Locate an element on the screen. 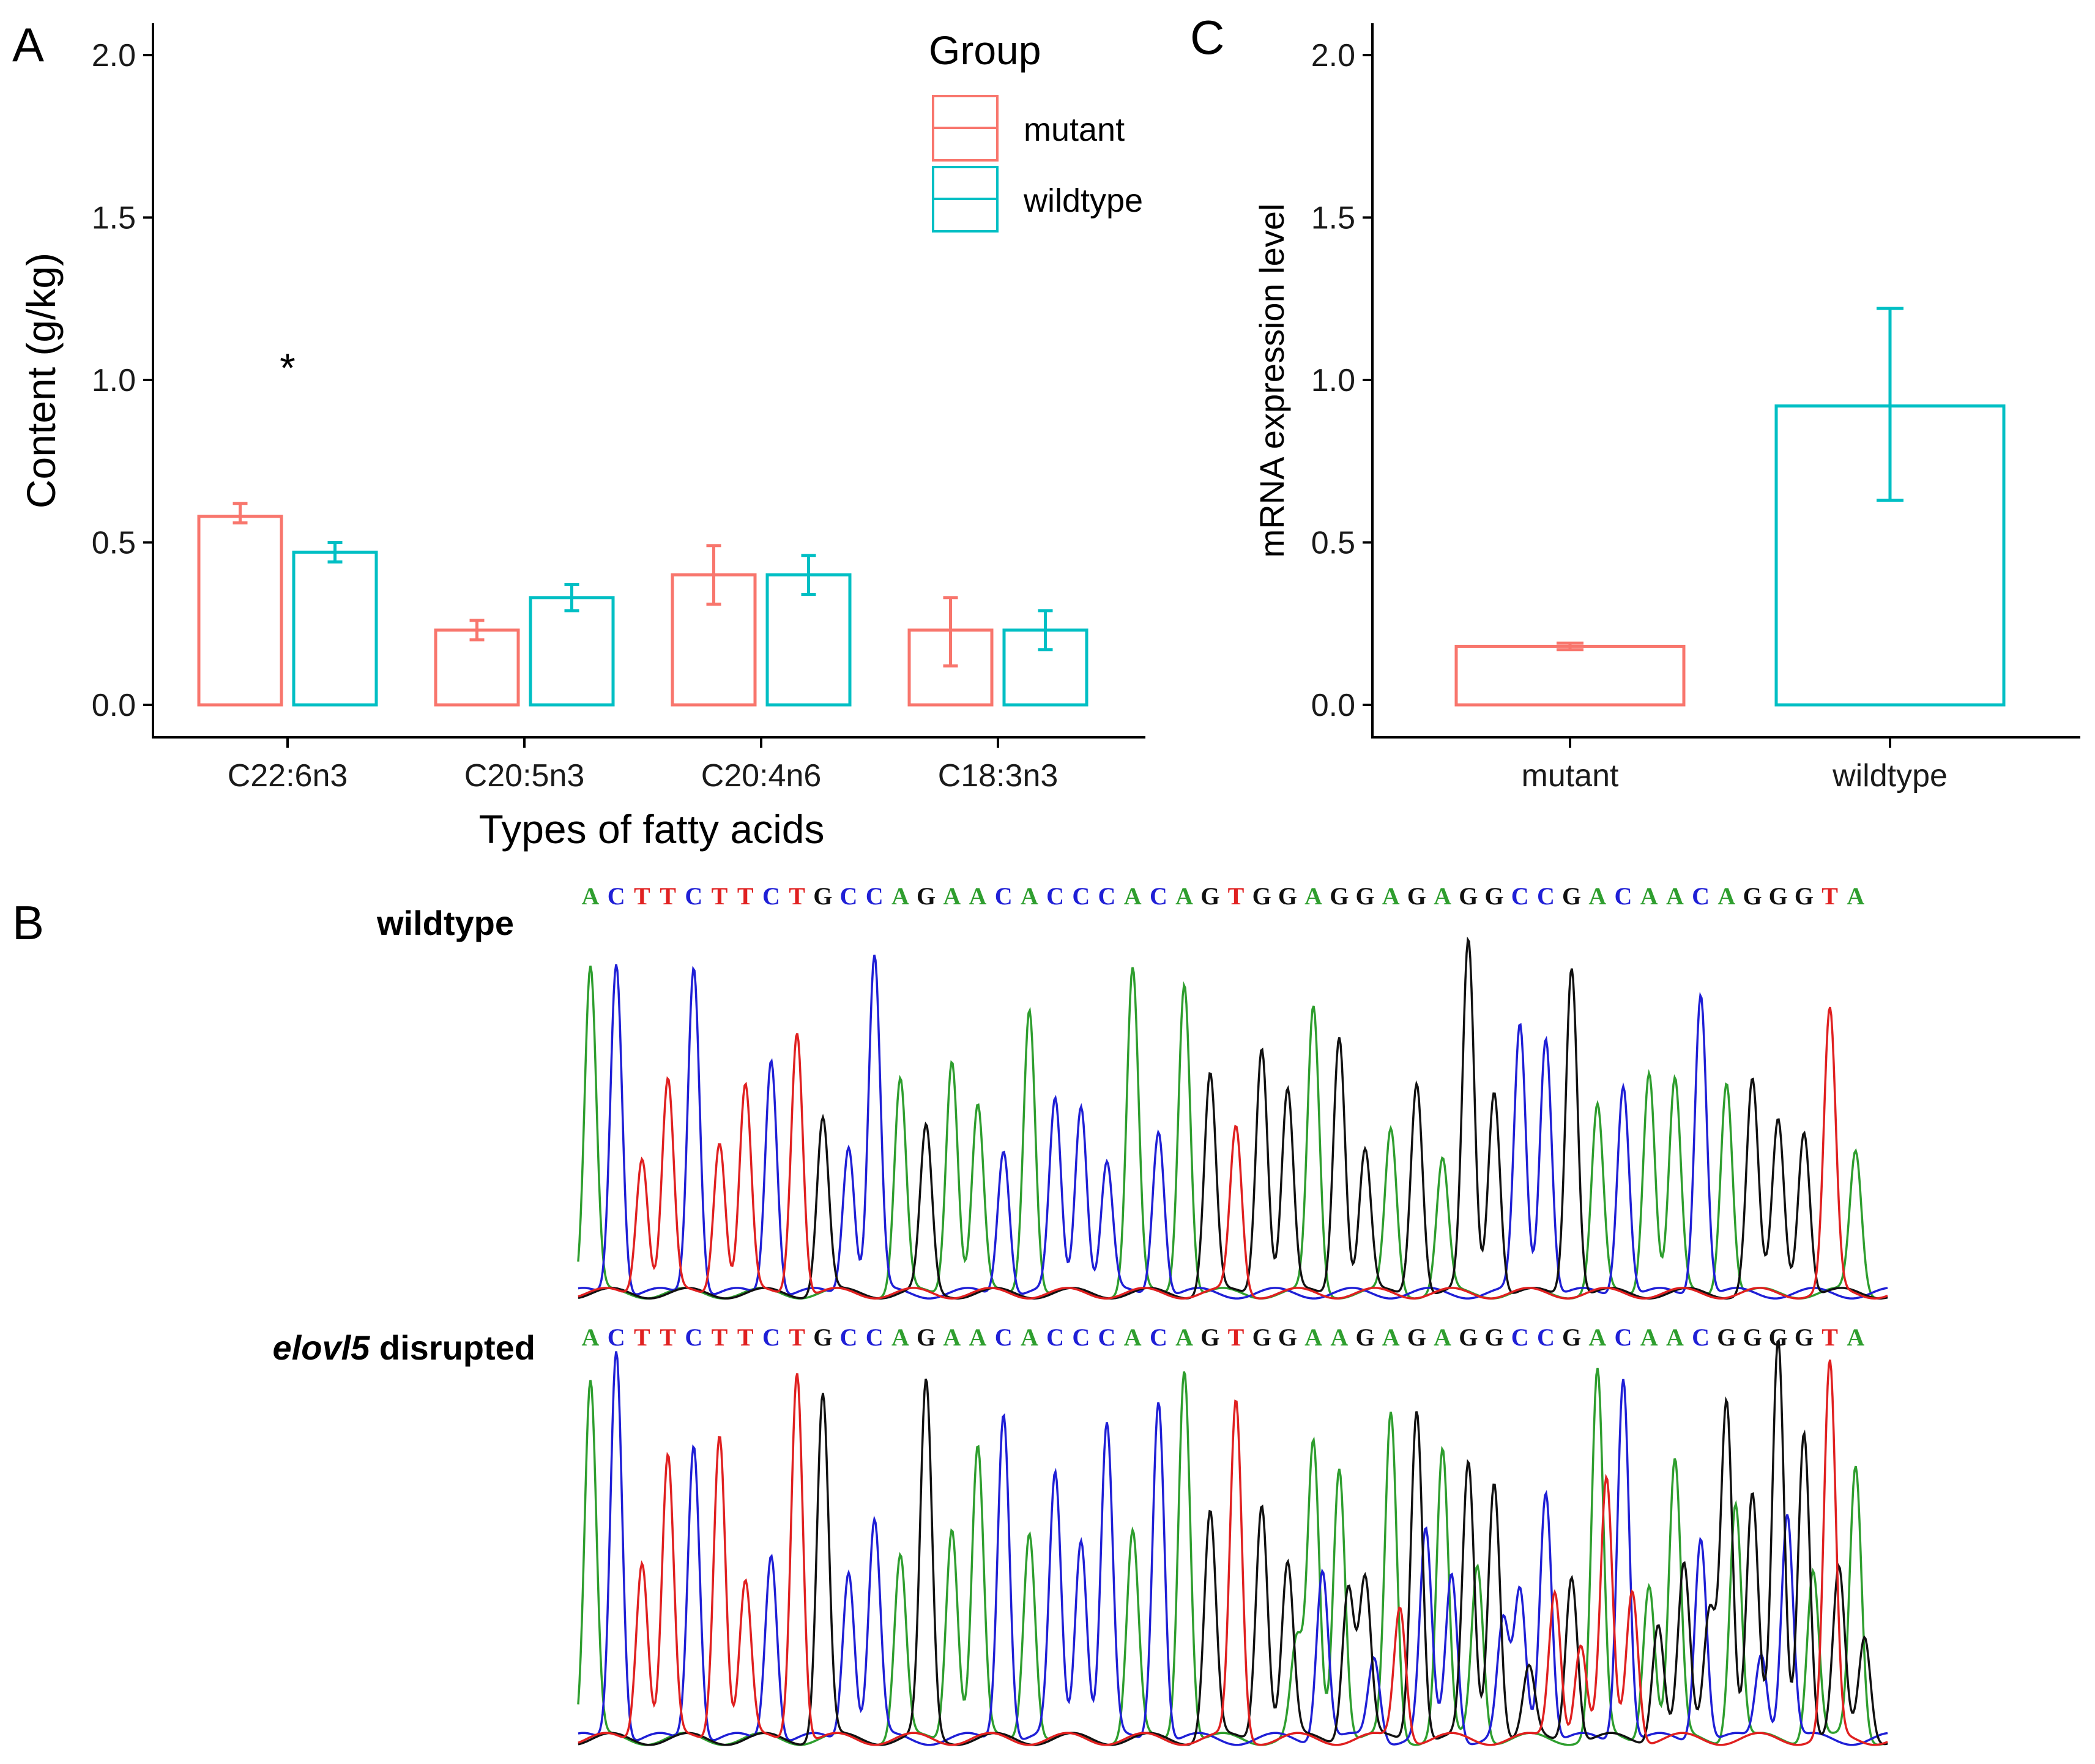 Image resolution: width=2095 pixels, height=1764 pixels. panel-a-y-tick-label: 0.0 is located at coordinates (114, 705).